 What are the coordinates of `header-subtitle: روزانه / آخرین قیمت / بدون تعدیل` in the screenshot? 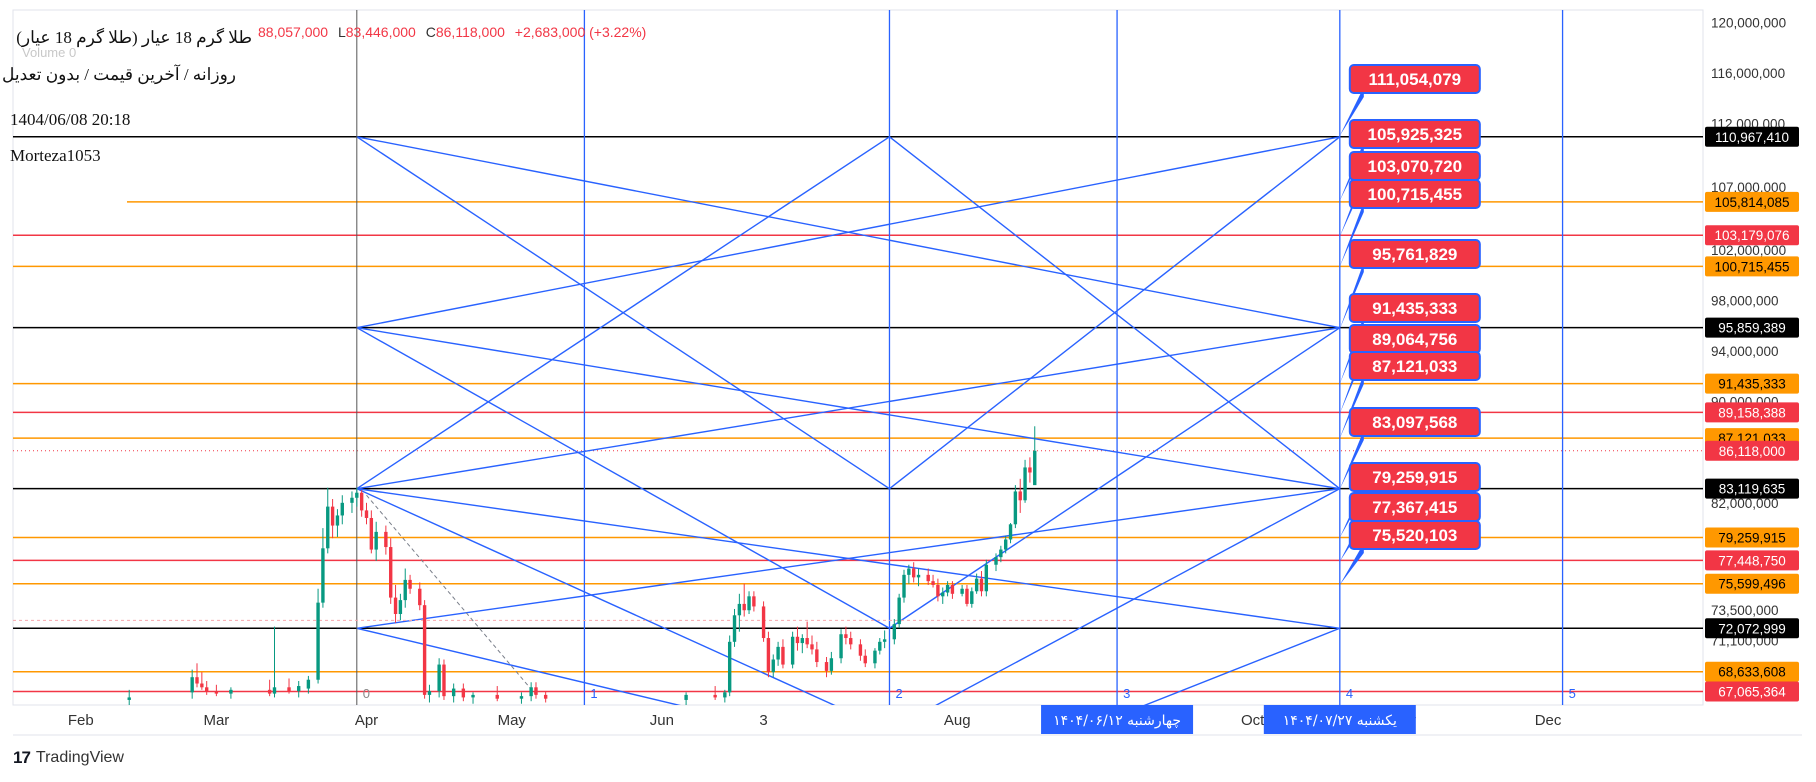 It's located at (118, 74).